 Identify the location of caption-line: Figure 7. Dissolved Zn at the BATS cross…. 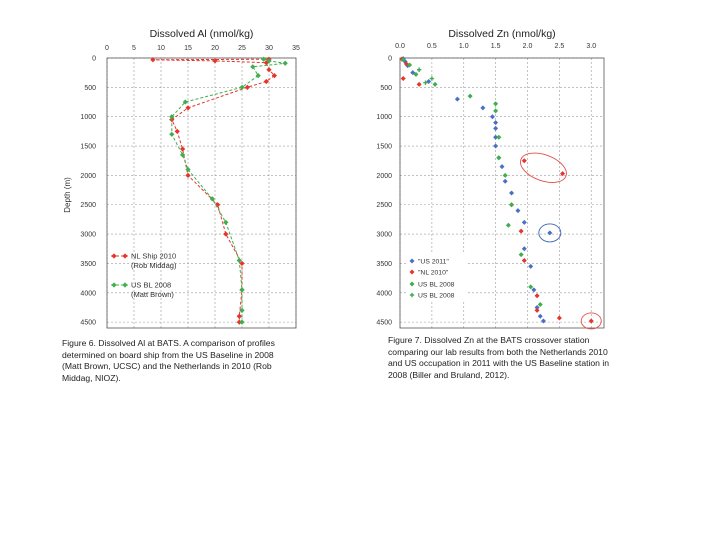
(489, 340).